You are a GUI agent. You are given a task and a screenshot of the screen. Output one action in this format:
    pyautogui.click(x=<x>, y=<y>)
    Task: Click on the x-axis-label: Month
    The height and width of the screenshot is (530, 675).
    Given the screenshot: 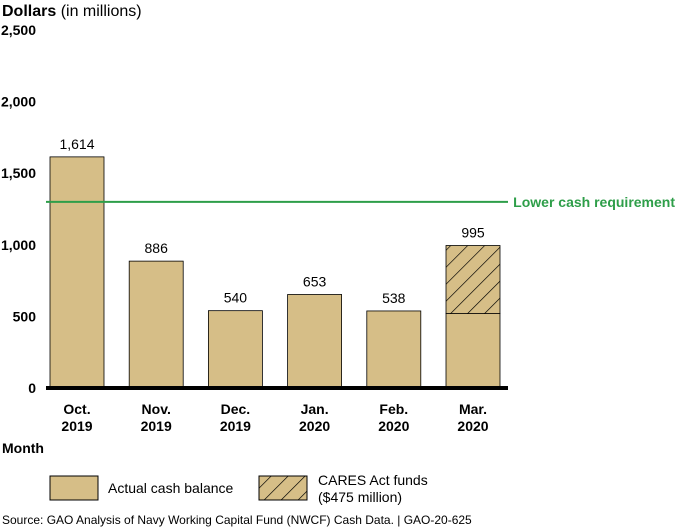 What is the action you would take?
    pyautogui.click(x=23, y=448)
    